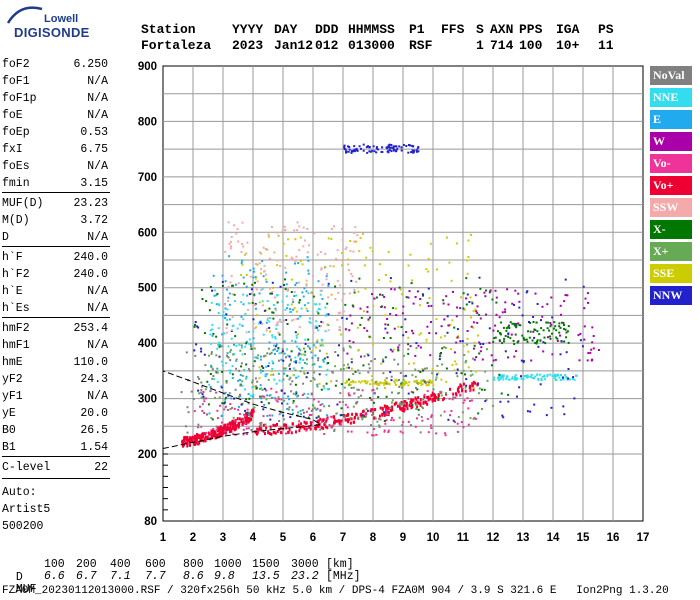  I want to click on x-tick-label: 8, so click(373, 538).